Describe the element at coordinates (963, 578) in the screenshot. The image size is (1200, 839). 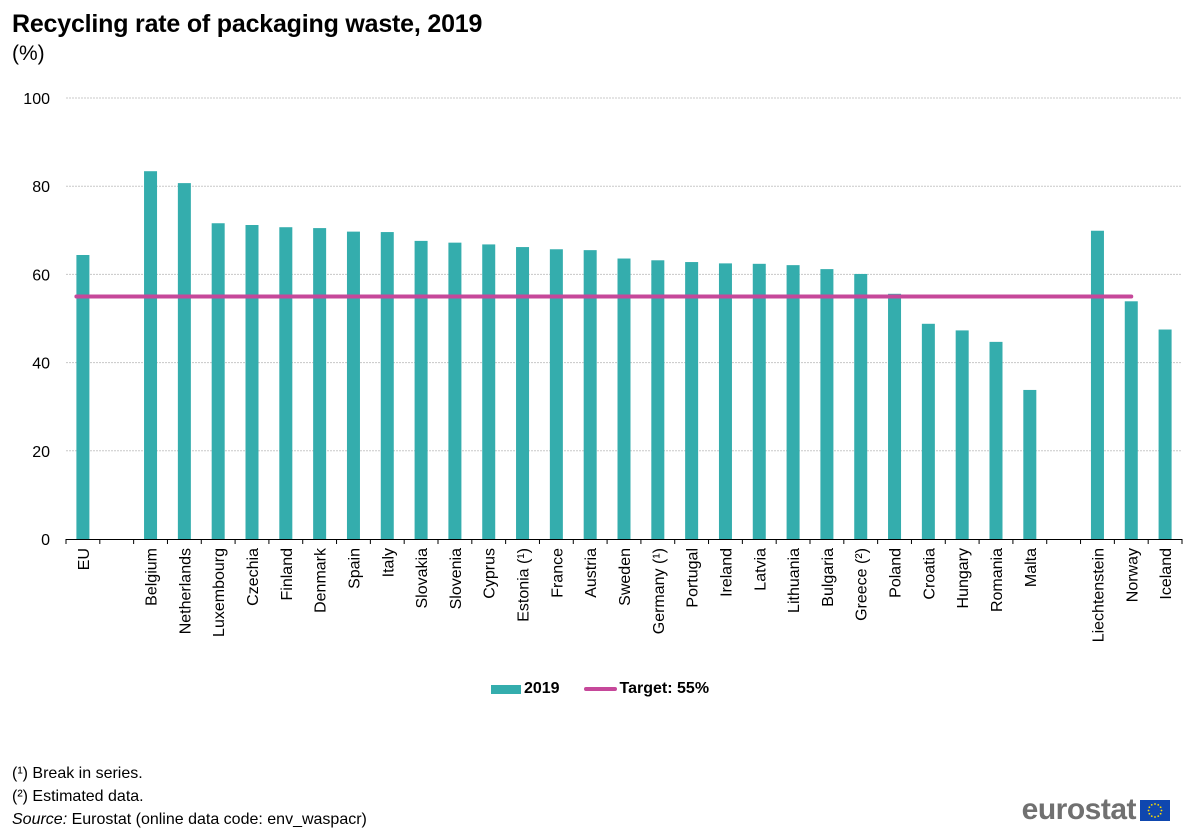
I see `x-category-label: Hungary` at that location.